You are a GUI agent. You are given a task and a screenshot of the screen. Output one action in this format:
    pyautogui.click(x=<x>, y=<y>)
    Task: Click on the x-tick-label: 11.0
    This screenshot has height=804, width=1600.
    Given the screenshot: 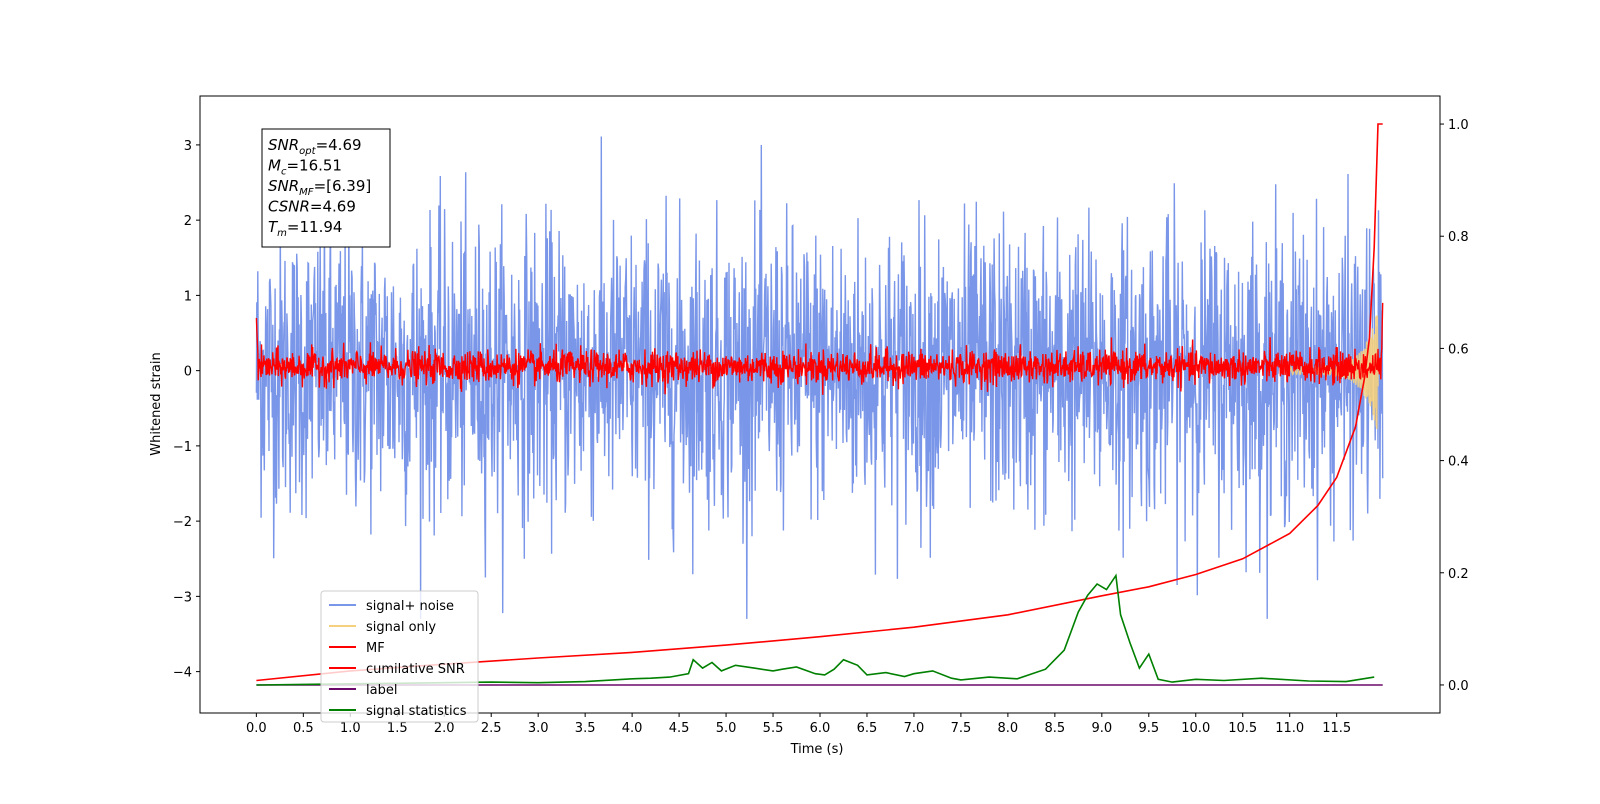 What is the action you would take?
    pyautogui.click(x=1289, y=728)
    